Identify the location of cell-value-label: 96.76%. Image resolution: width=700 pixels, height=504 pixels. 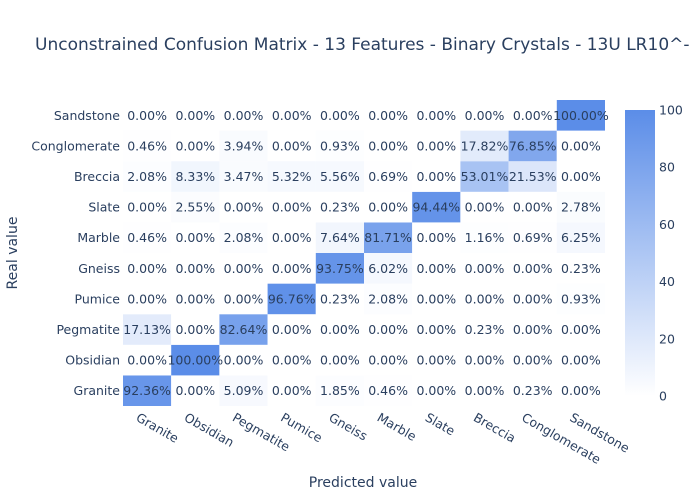
(292, 298).